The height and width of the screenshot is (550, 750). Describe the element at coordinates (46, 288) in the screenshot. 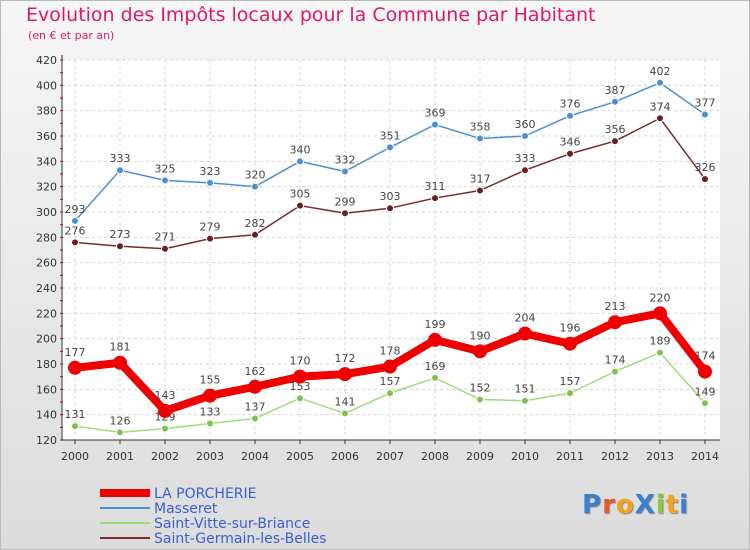

I see `y-tick-label: 240` at that location.